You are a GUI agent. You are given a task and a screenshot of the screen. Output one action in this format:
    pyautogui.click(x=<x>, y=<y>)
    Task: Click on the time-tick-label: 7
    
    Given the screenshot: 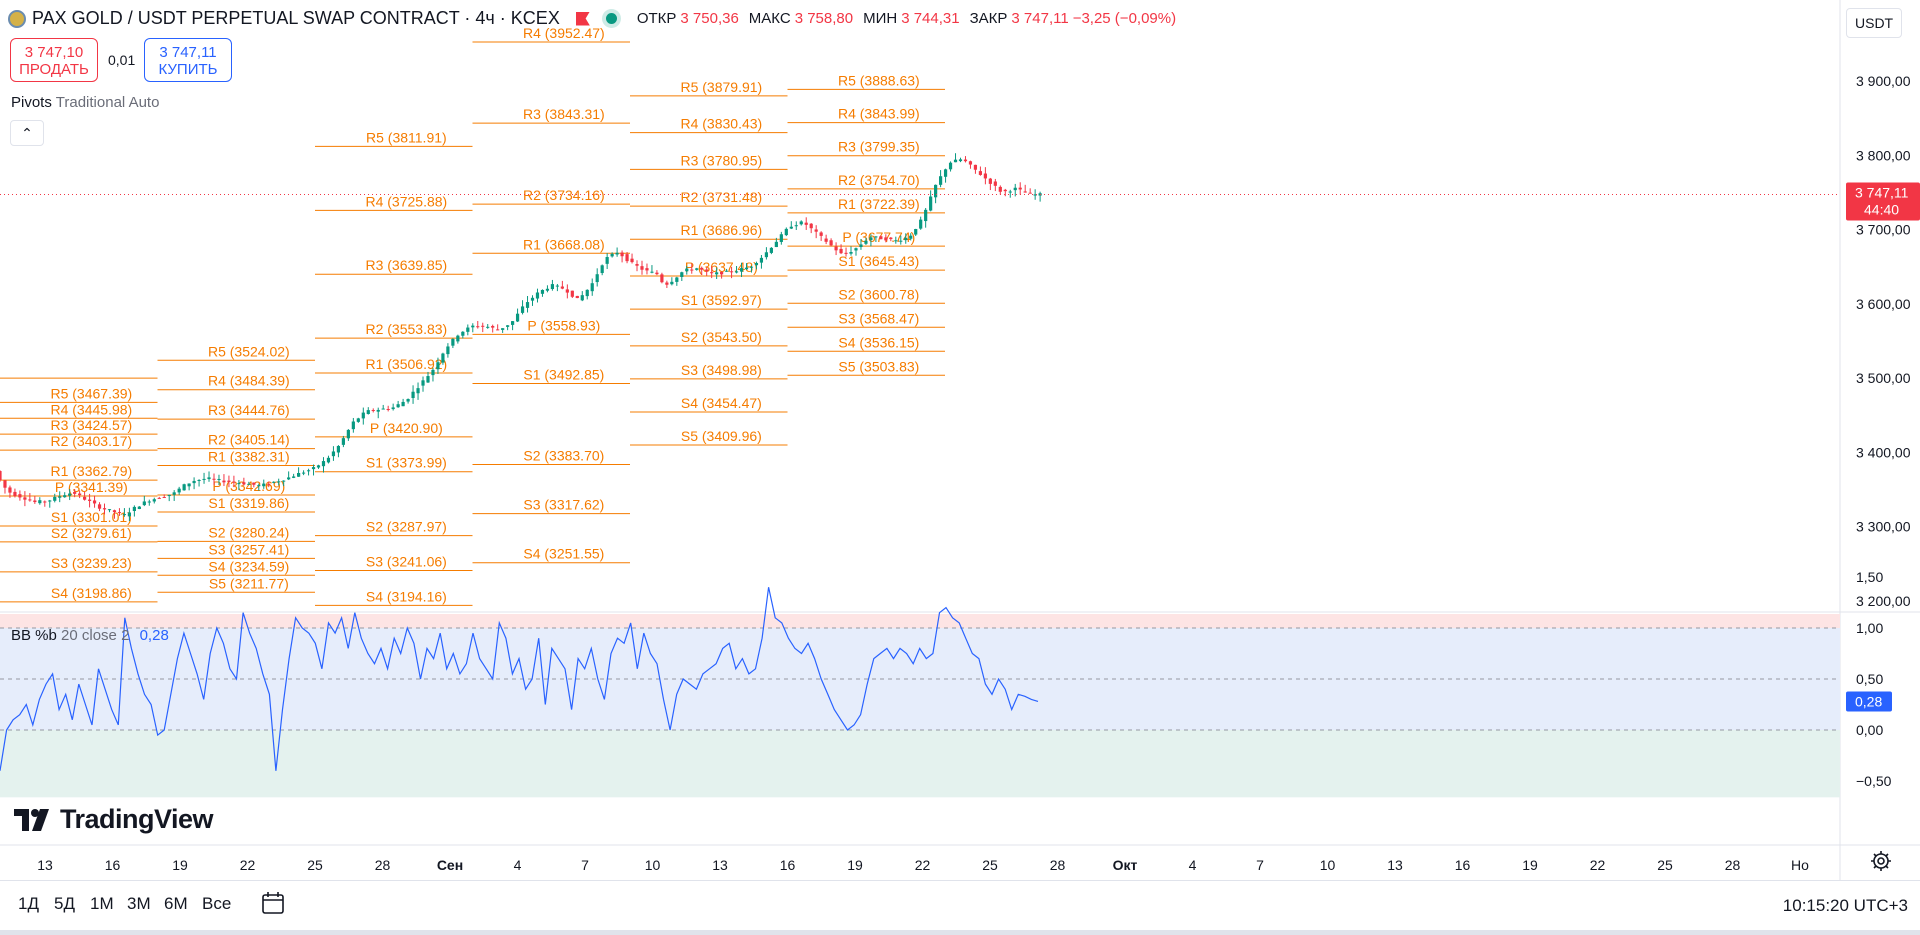 What is the action you would take?
    pyautogui.click(x=1260, y=865)
    